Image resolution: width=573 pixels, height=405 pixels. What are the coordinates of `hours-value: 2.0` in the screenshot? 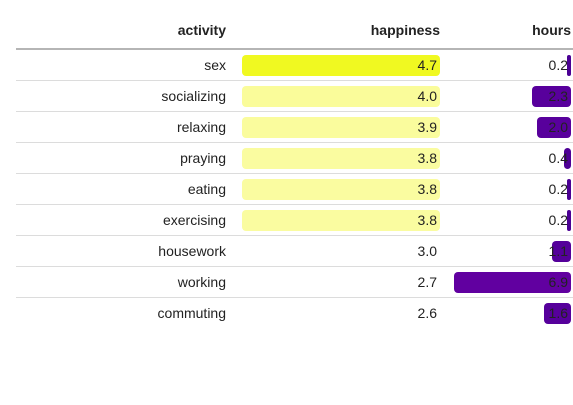 It's located at (558, 126).